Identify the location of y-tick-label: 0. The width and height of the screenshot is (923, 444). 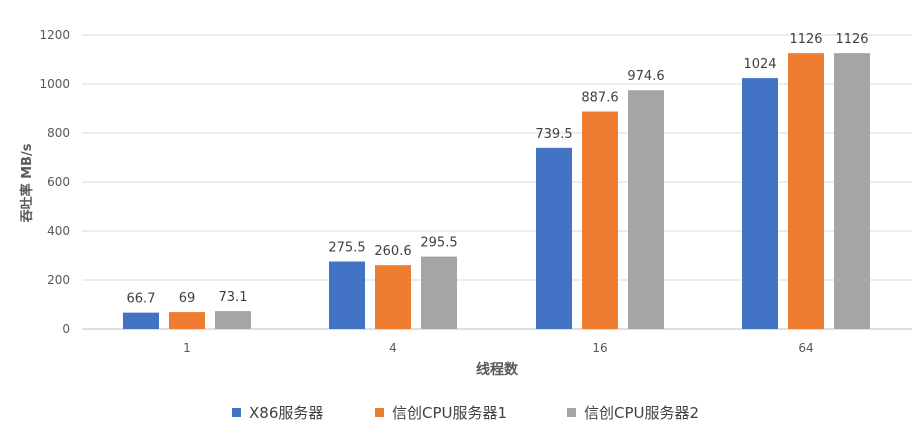
(66, 329).